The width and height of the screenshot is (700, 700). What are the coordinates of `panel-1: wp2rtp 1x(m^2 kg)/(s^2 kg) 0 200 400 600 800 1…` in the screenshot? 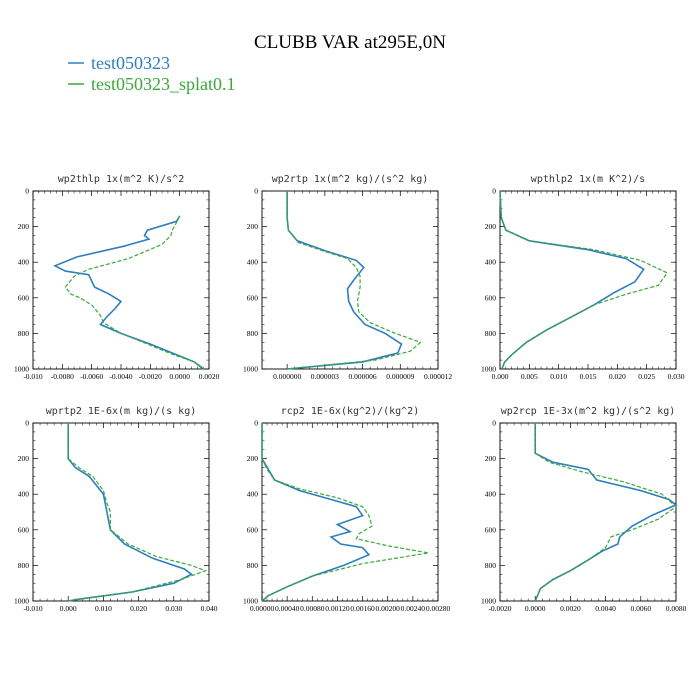 It's located at (347, 277).